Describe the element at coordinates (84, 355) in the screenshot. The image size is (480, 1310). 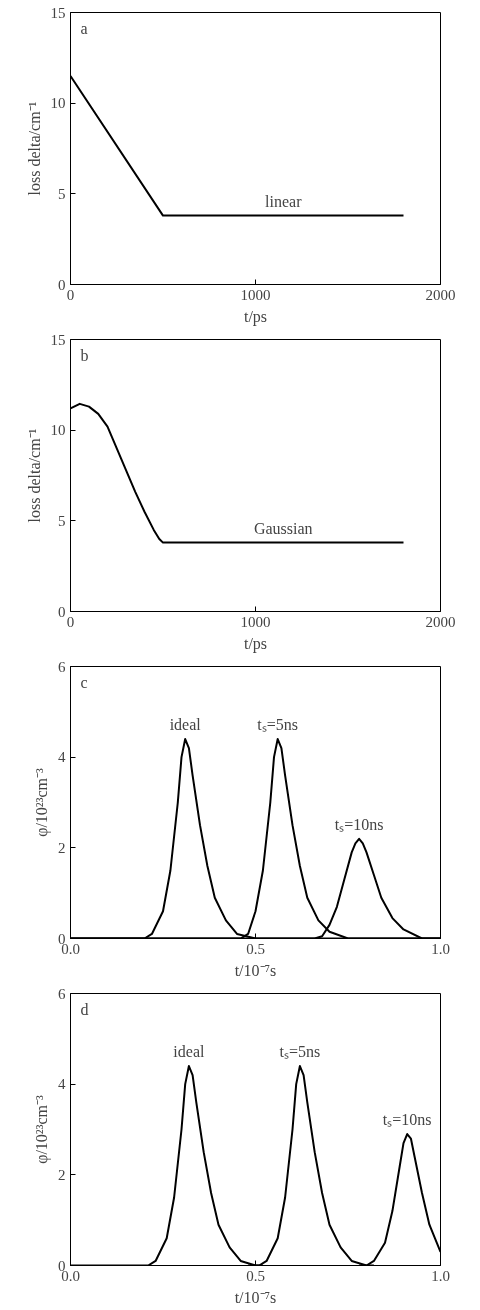
I see `annotation: b` at that location.